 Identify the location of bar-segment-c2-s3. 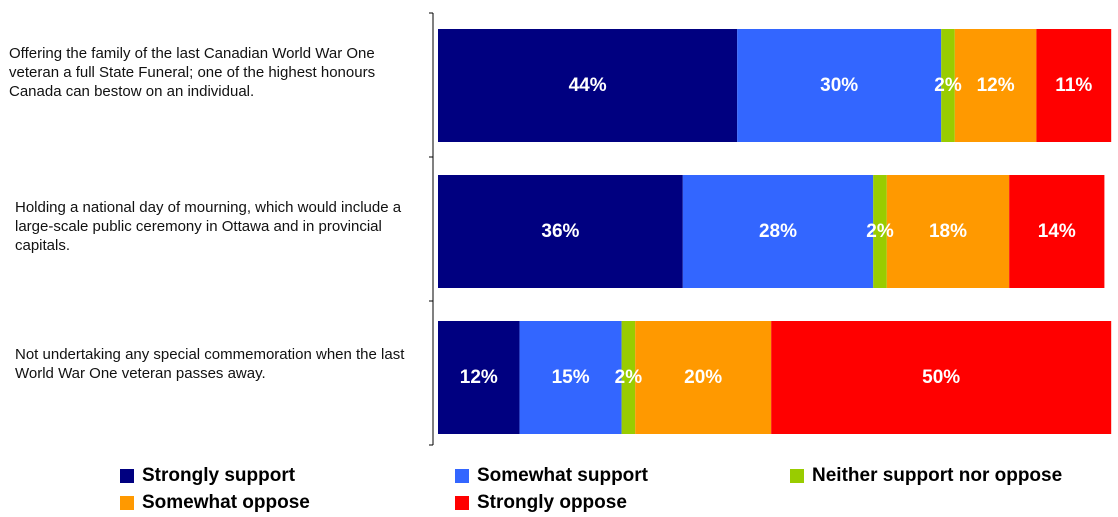
(880, 231).